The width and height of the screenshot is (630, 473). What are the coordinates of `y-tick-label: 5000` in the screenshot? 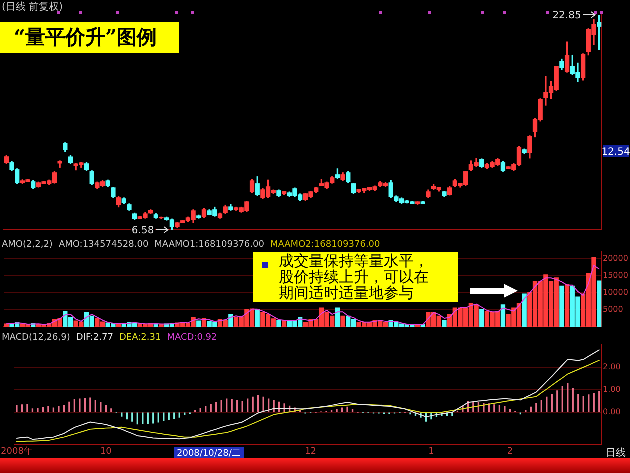 It's located at (613, 309).